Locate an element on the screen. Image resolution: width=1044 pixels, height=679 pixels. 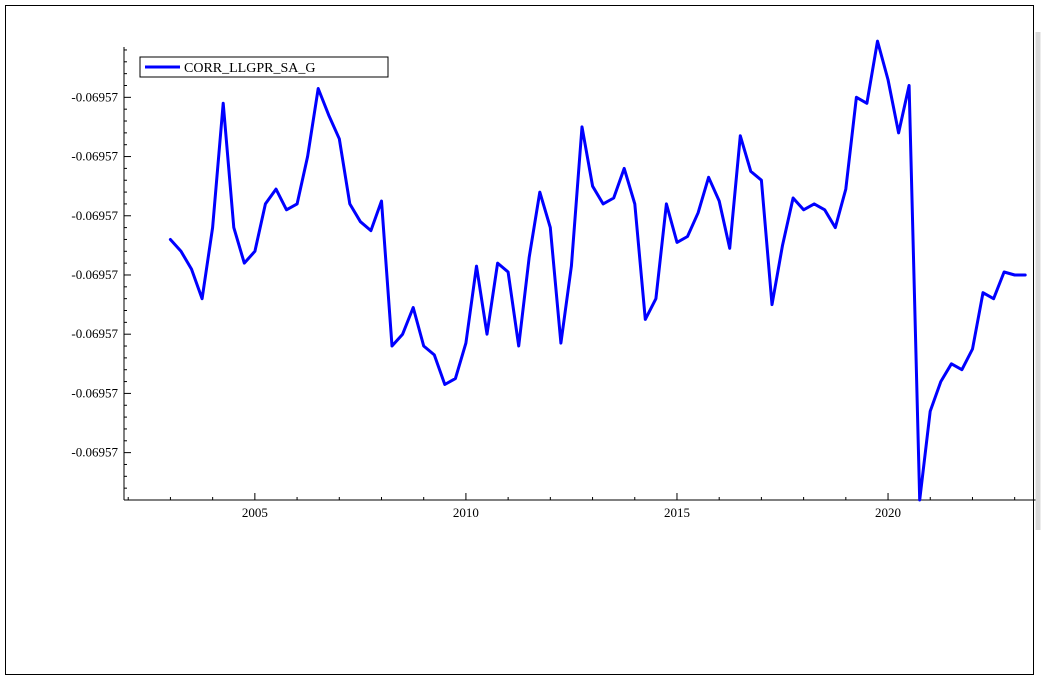
x-tick-label: 2010 is located at coordinates (466, 512).